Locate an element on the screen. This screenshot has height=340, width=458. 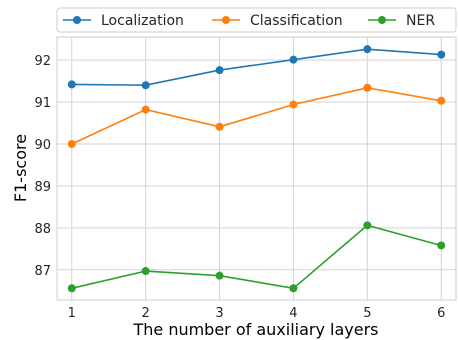
legend: Localization Classification NER is located at coordinates (256, 20).